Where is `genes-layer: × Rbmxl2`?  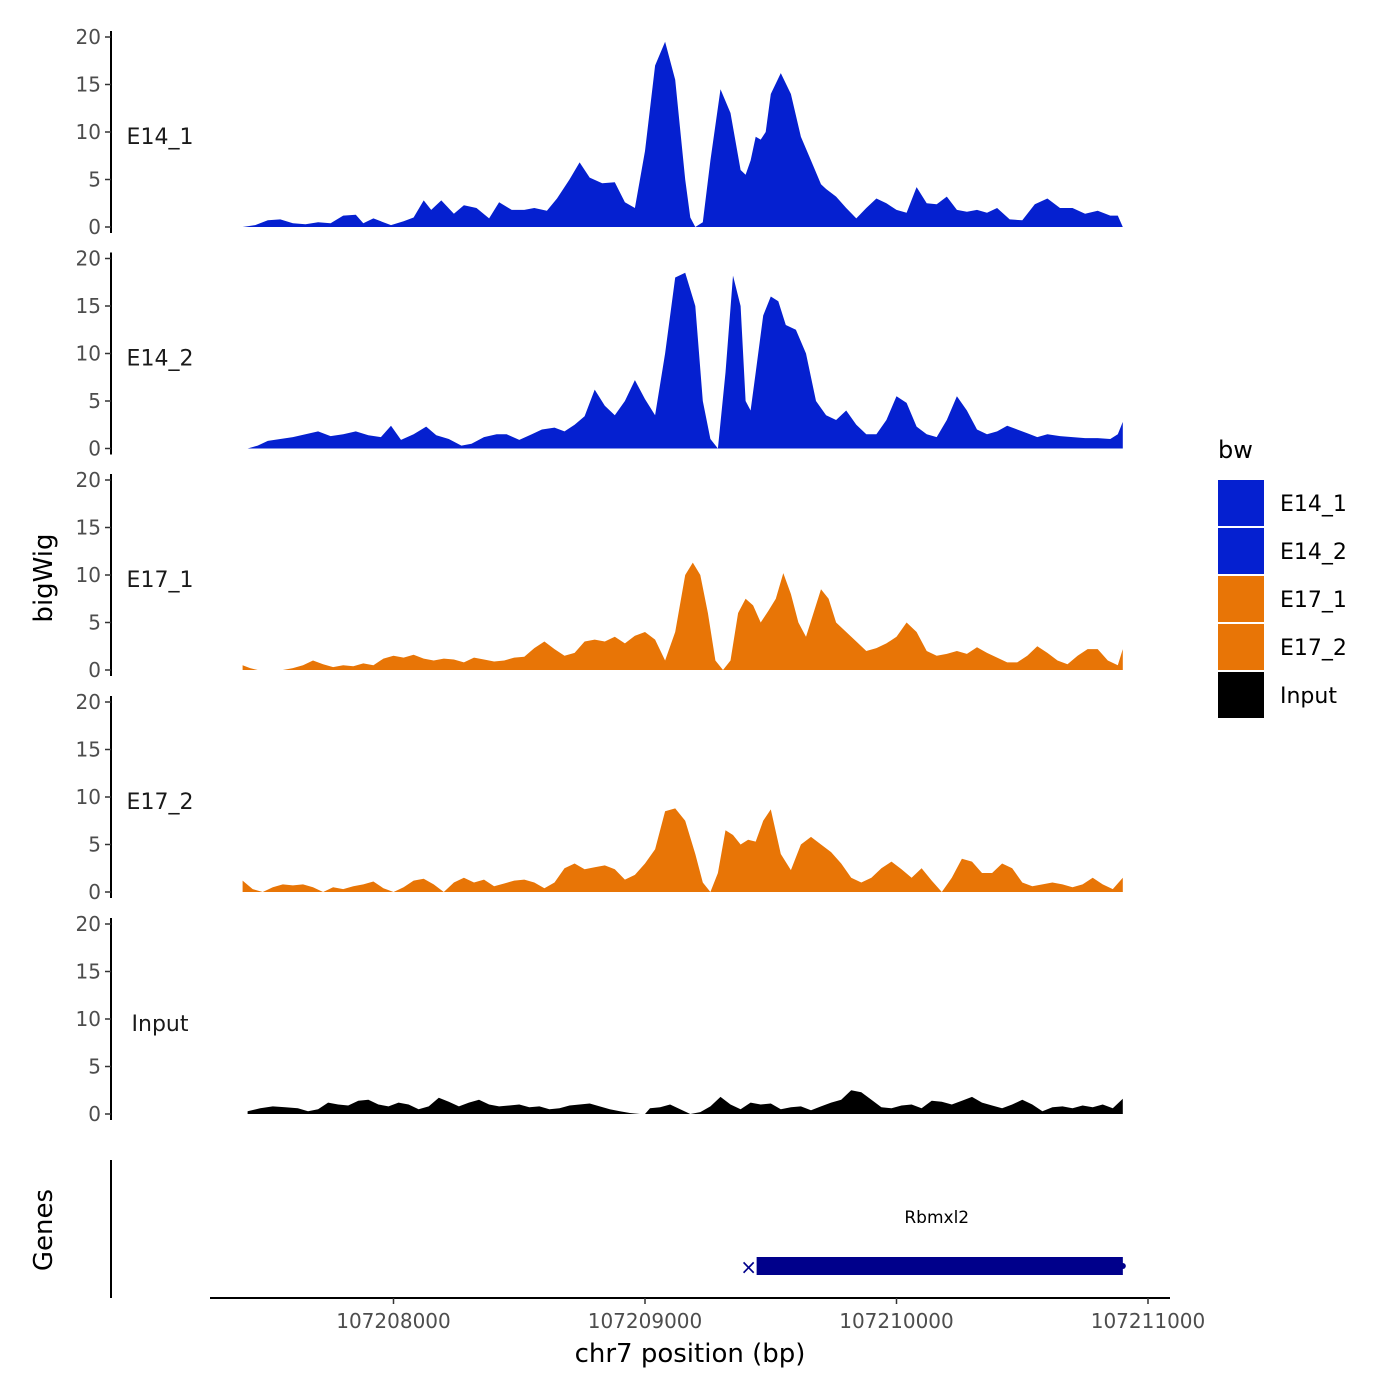
genes-layer: × Rbmxl2 is located at coordinates (618, 1229).